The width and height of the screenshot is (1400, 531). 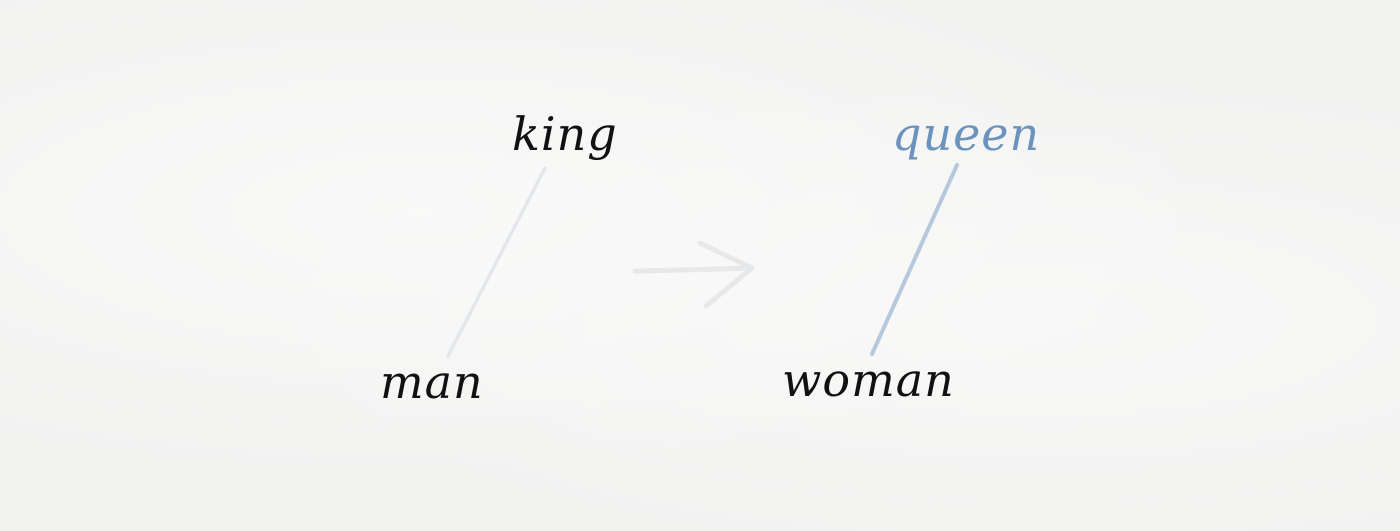 What do you see at coordinates (914, 259) in the screenshot?
I see `woman-queen-line` at bounding box center [914, 259].